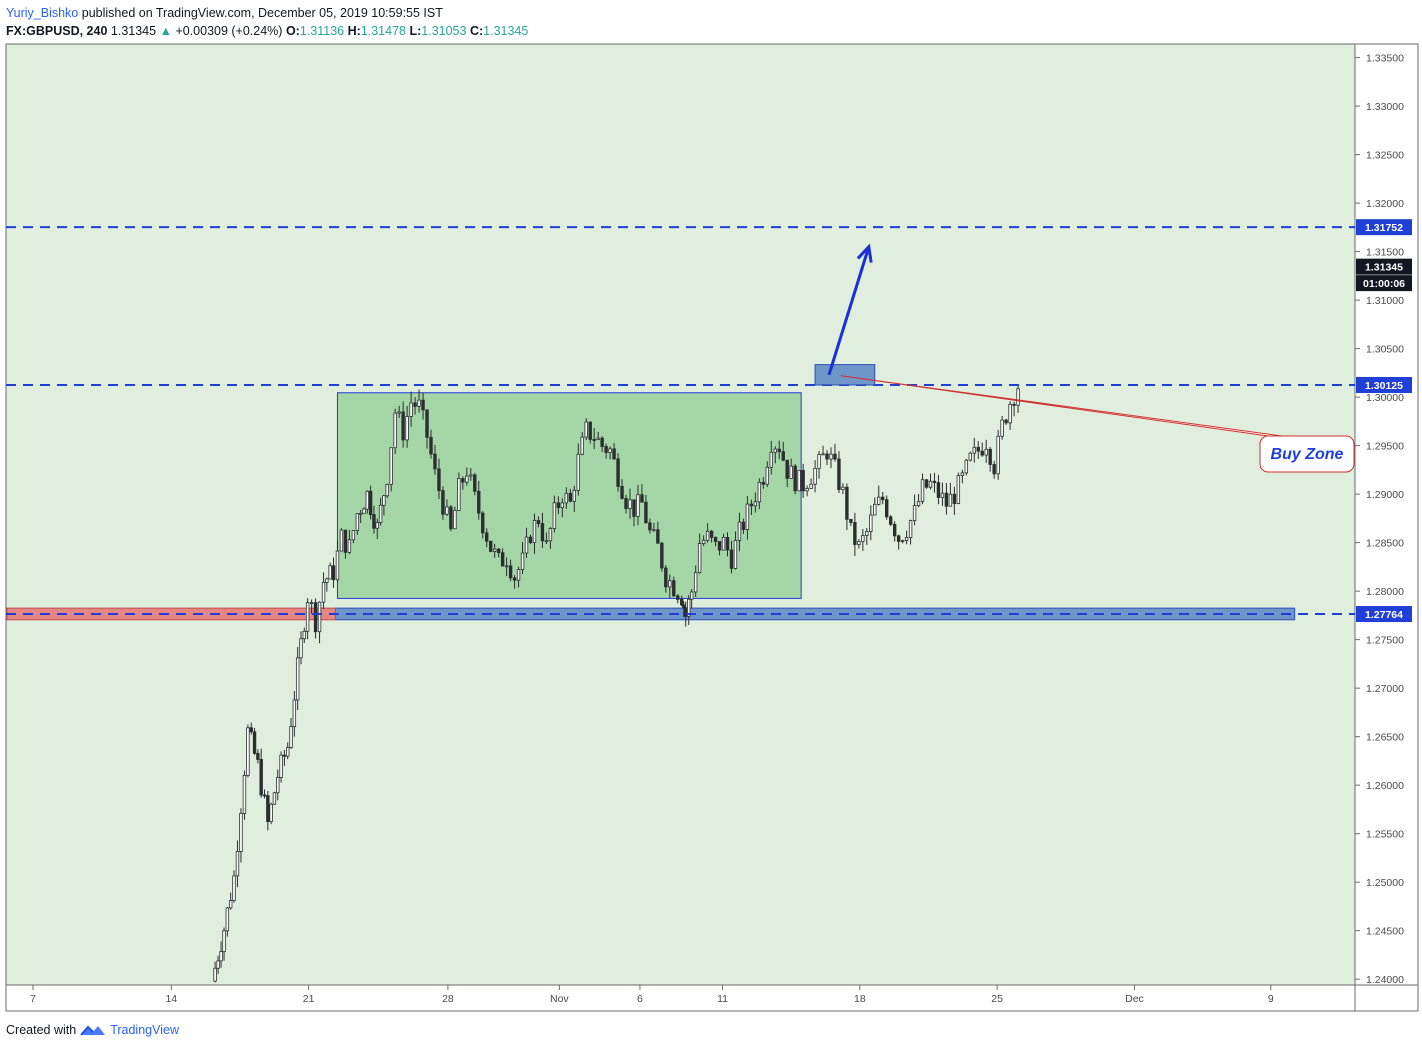  What do you see at coordinates (1384, 386) in the screenshot?
I see `price-label-text: 1.30125` at bounding box center [1384, 386].